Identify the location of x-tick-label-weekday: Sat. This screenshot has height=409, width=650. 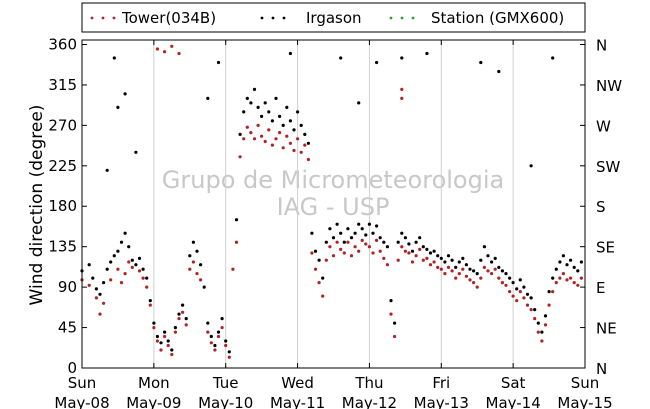
(513, 383).